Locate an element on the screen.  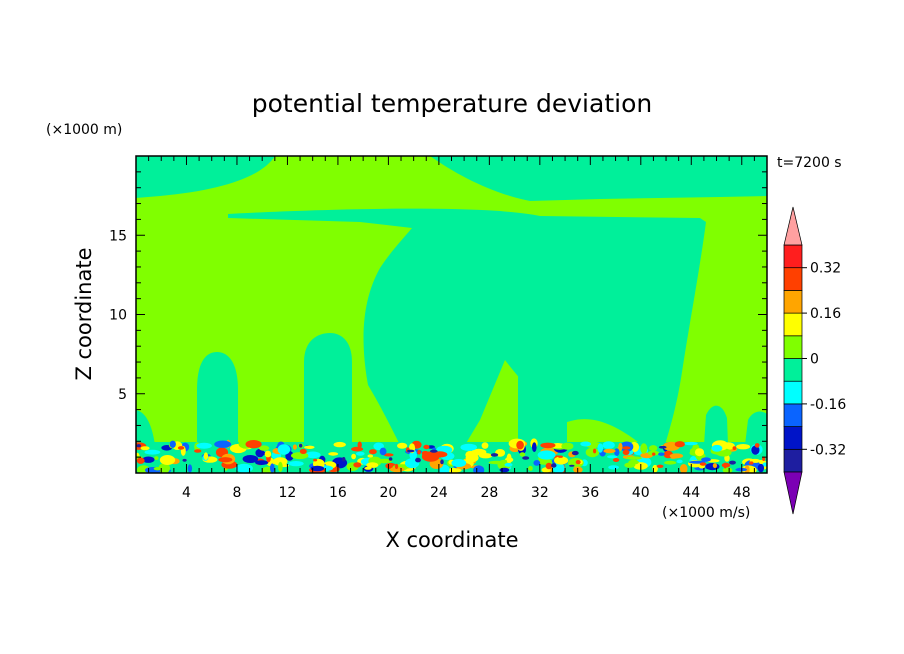
colorbar-label: 0.16 is located at coordinates (825, 314).